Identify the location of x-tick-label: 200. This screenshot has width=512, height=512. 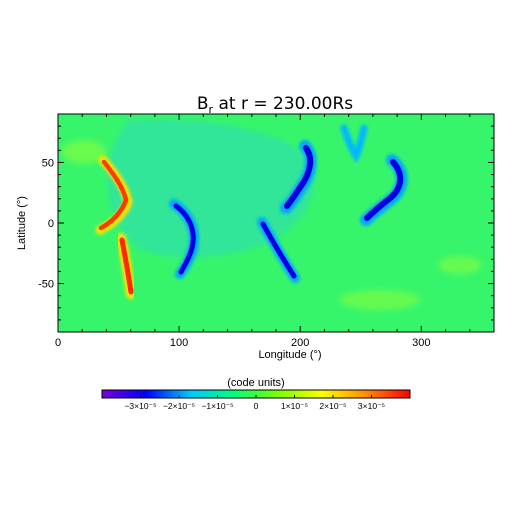
(300, 343).